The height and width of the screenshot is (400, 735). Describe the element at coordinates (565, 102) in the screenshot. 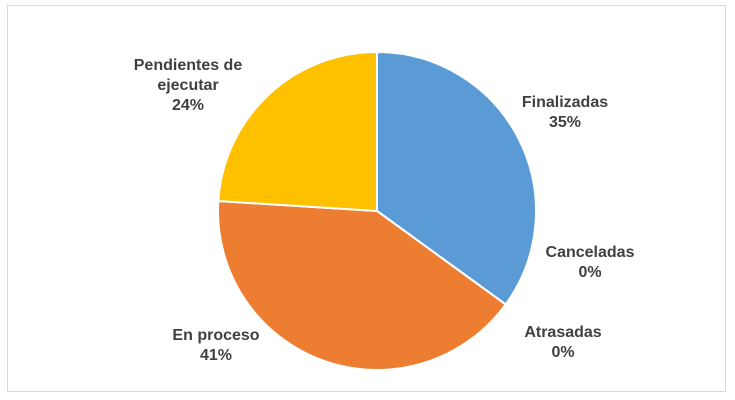

I see `category-label: Finalizadas` at that location.